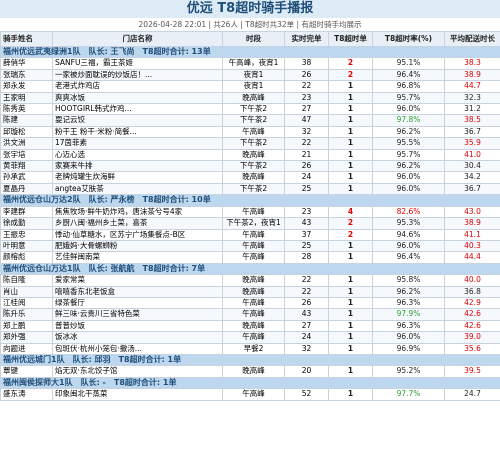 The width and height of the screenshot is (500, 468). Describe the element at coordinates (250, 314) in the screenshot. I see `rider-row: 陈升乐 鲜三味·云贵川三省特色菜 午高峰 43 1 97.9% 42.6` at that location.